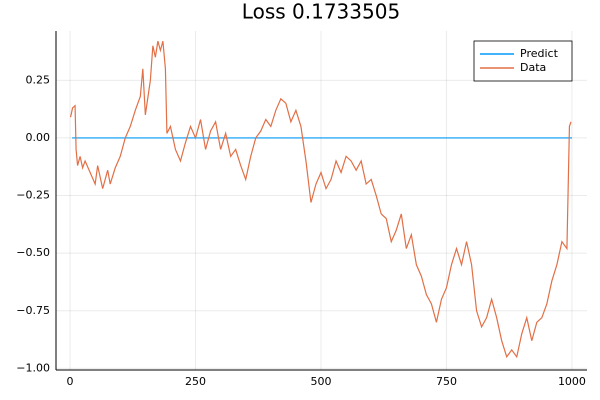 This screenshot has width=600, height=400. Describe the element at coordinates (33, 195) in the screenshot. I see `y-tick-label: −0.25` at that location.